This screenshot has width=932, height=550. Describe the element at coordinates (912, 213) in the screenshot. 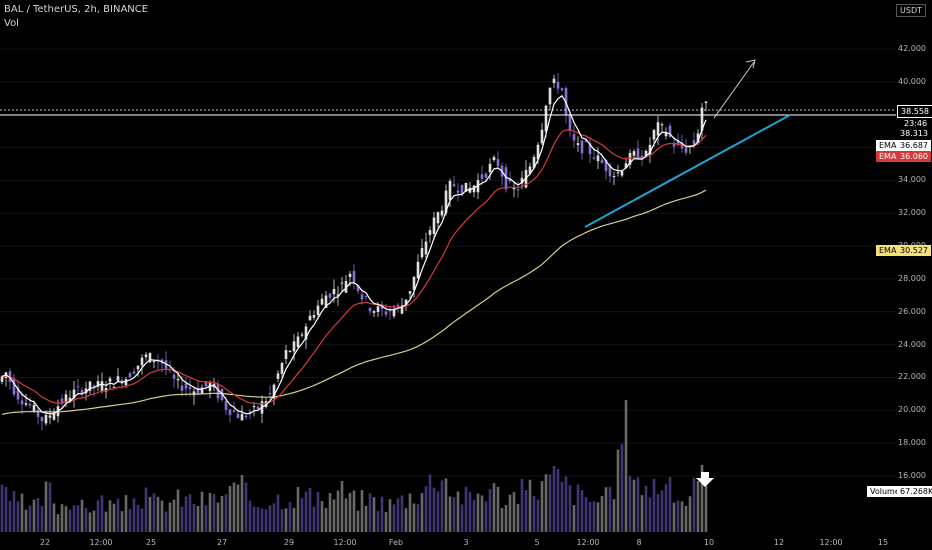

I see `y-tick-label: 32.000` at that location.